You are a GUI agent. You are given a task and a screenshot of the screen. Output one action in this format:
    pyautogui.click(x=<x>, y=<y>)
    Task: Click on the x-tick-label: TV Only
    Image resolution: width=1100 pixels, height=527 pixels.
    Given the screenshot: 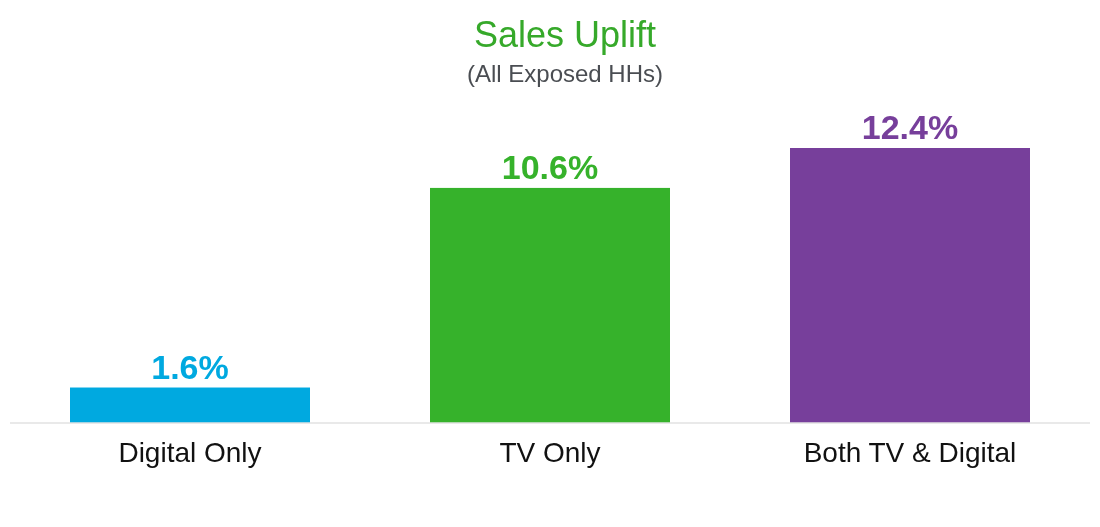 What is the action you would take?
    pyautogui.click(x=550, y=452)
    